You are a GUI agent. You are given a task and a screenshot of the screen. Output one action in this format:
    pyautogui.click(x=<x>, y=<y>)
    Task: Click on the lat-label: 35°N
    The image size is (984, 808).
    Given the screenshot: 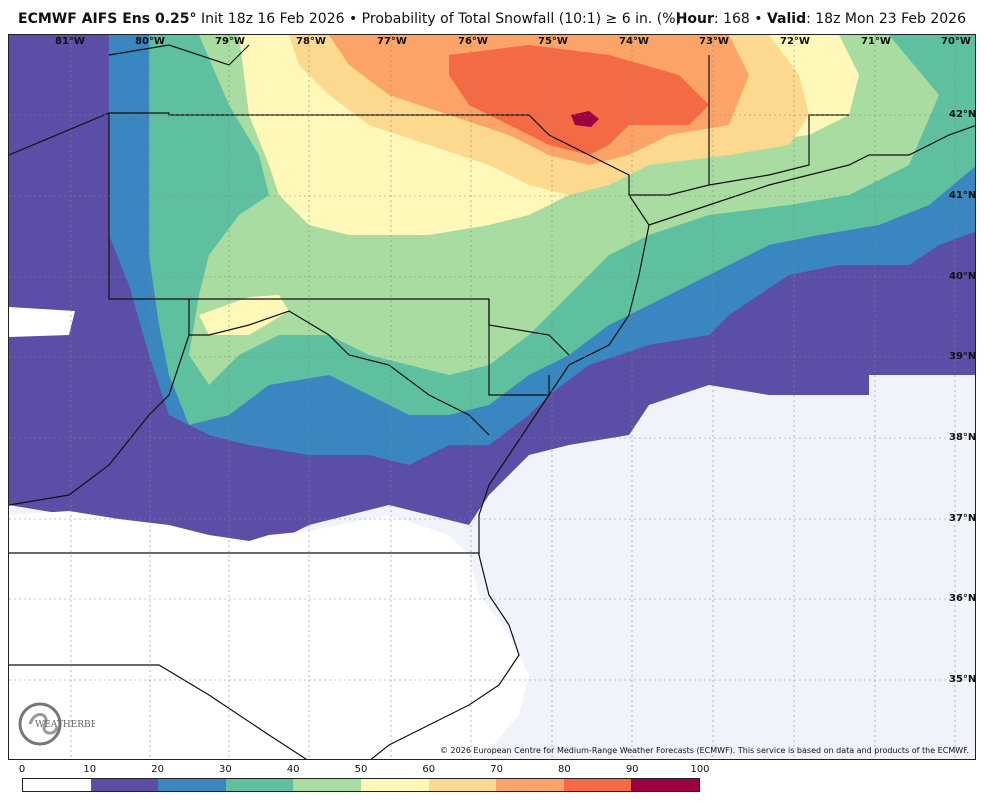 What is the action you would take?
    pyautogui.click(x=962, y=679)
    